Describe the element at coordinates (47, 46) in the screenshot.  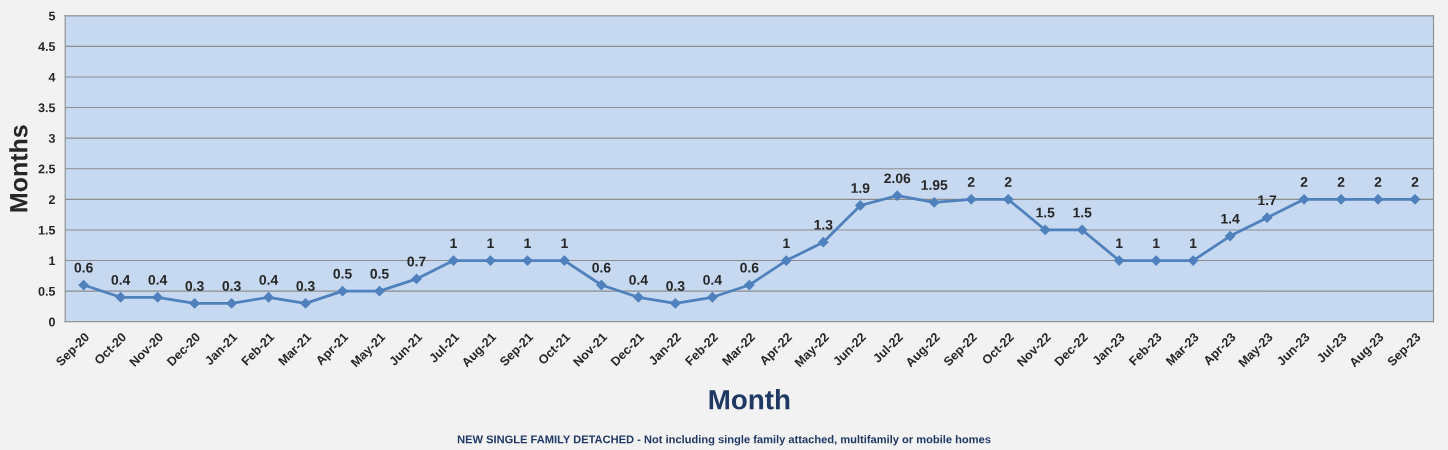
I see `y-tick-label: 4.5` at that location.